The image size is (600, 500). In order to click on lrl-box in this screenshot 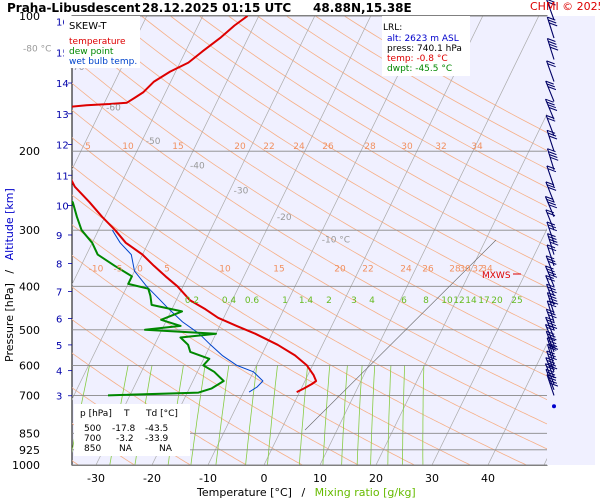, I will do `click(426, 46)`.